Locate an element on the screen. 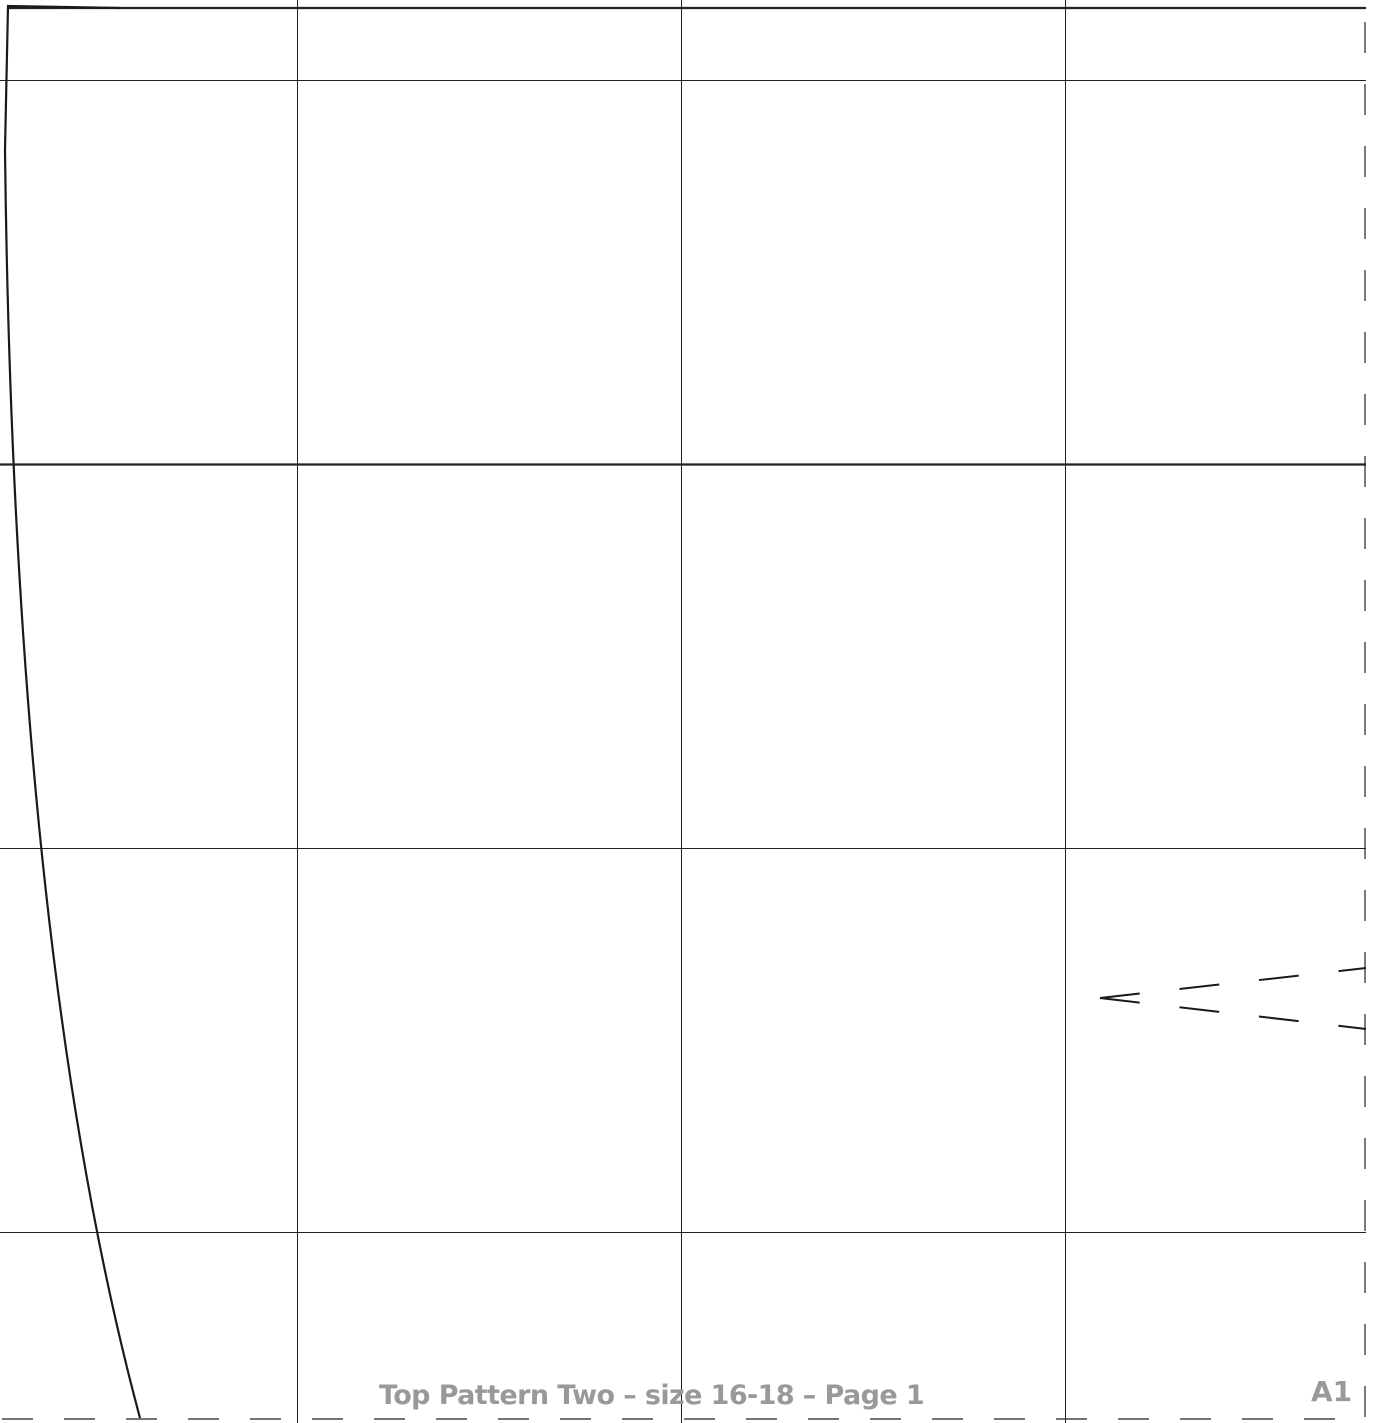 The width and height of the screenshot is (1380, 1423). dart-lower-leg is located at coordinates (1233, 1013).